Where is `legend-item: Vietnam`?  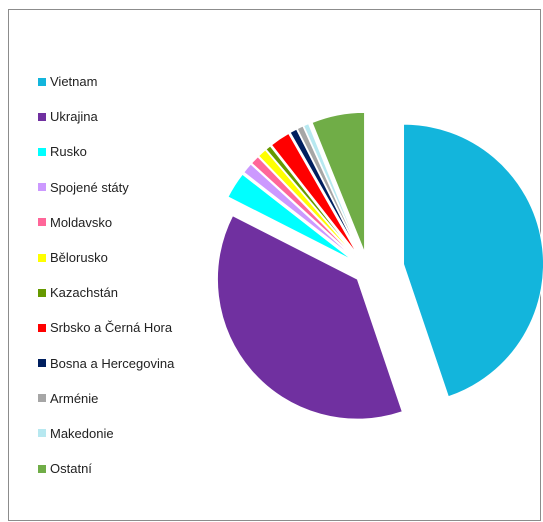 legend-item: Vietnam is located at coordinates (128, 81).